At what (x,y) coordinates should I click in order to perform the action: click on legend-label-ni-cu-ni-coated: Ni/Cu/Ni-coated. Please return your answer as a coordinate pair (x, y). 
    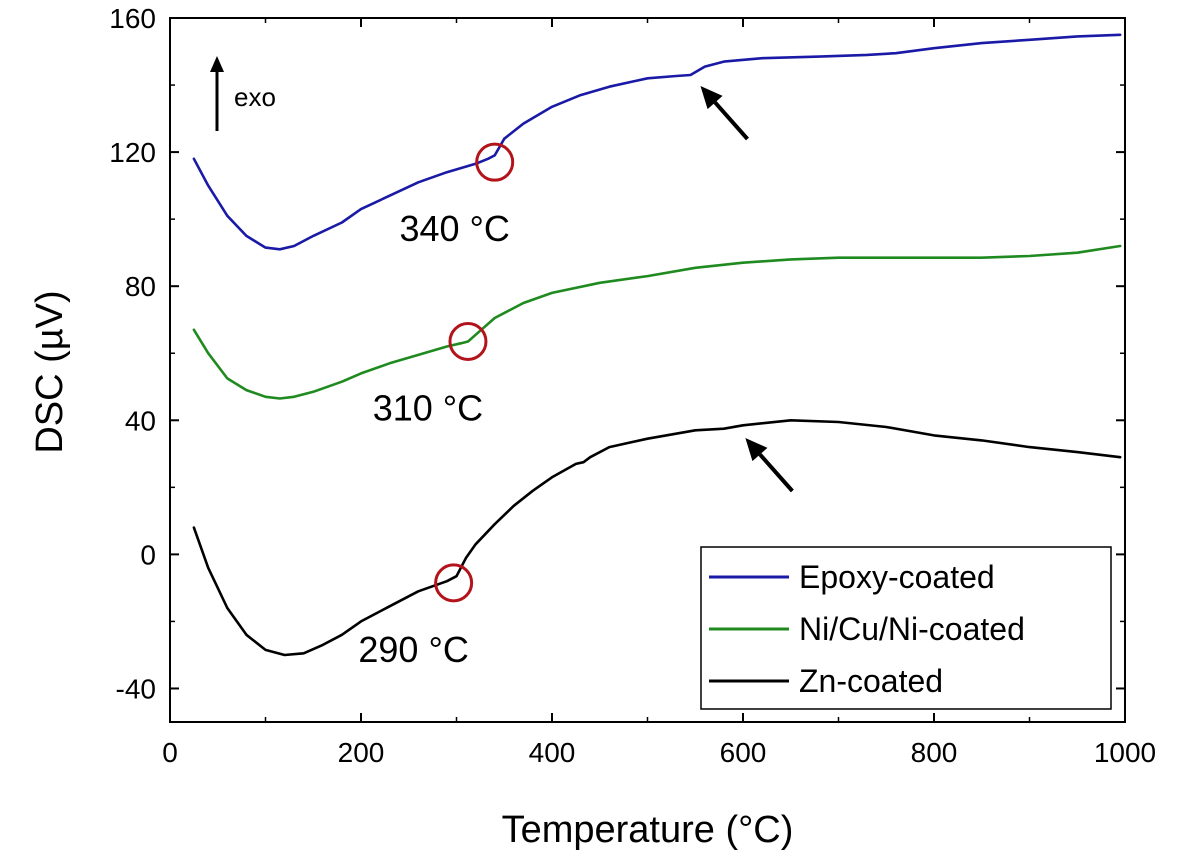
    Looking at the image, I should click on (912, 629).